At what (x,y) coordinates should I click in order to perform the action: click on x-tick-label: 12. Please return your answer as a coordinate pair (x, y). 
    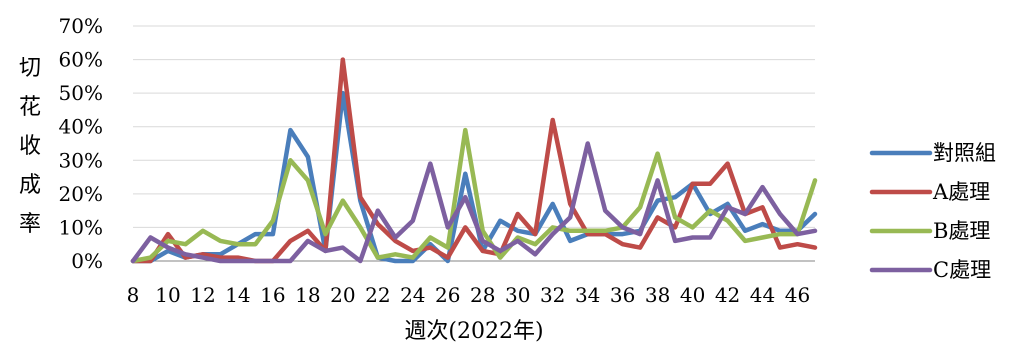
    Looking at the image, I should click on (202, 295).